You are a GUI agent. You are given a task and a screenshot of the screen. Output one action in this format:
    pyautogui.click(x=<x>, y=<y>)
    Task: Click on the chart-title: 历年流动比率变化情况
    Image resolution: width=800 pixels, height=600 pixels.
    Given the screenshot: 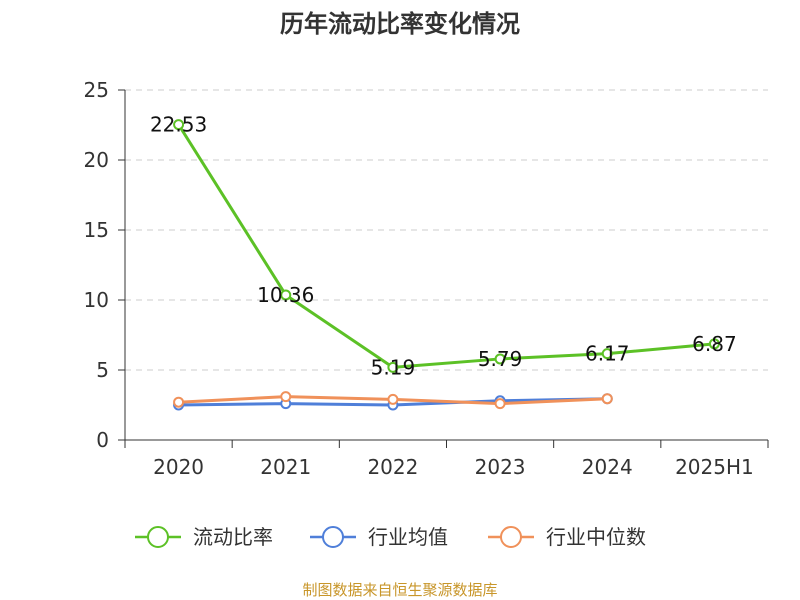 What is the action you would take?
    pyautogui.click(x=400, y=24)
    